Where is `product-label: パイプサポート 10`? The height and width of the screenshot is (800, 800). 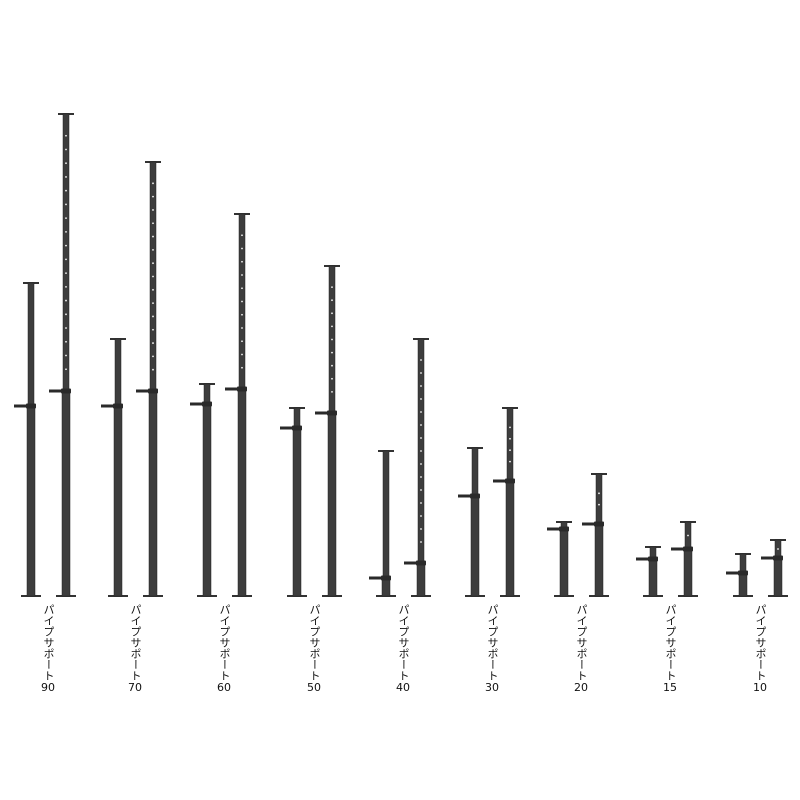
product-label: パイプサポート 10 is located at coordinates (760, 649).